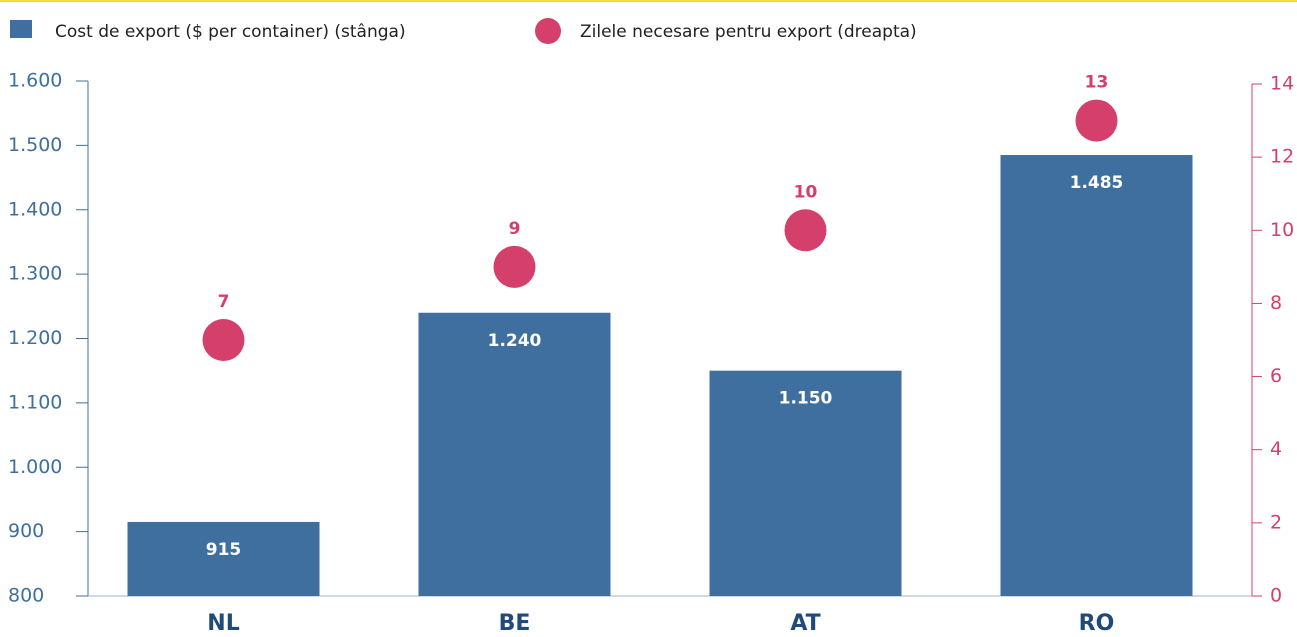 Image resolution: width=1297 pixels, height=637 pixels. Describe the element at coordinates (224, 550) in the screenshot. I see `bar-value-label: 915` at that location.